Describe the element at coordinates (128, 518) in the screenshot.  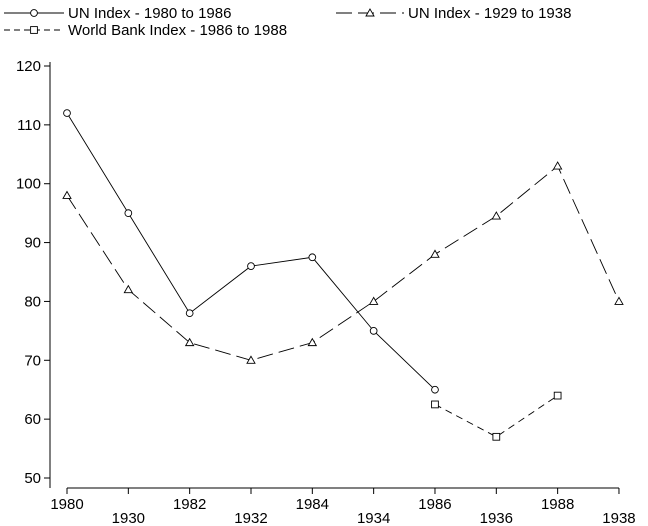
I see `x-tick-label: 1930` at that location.